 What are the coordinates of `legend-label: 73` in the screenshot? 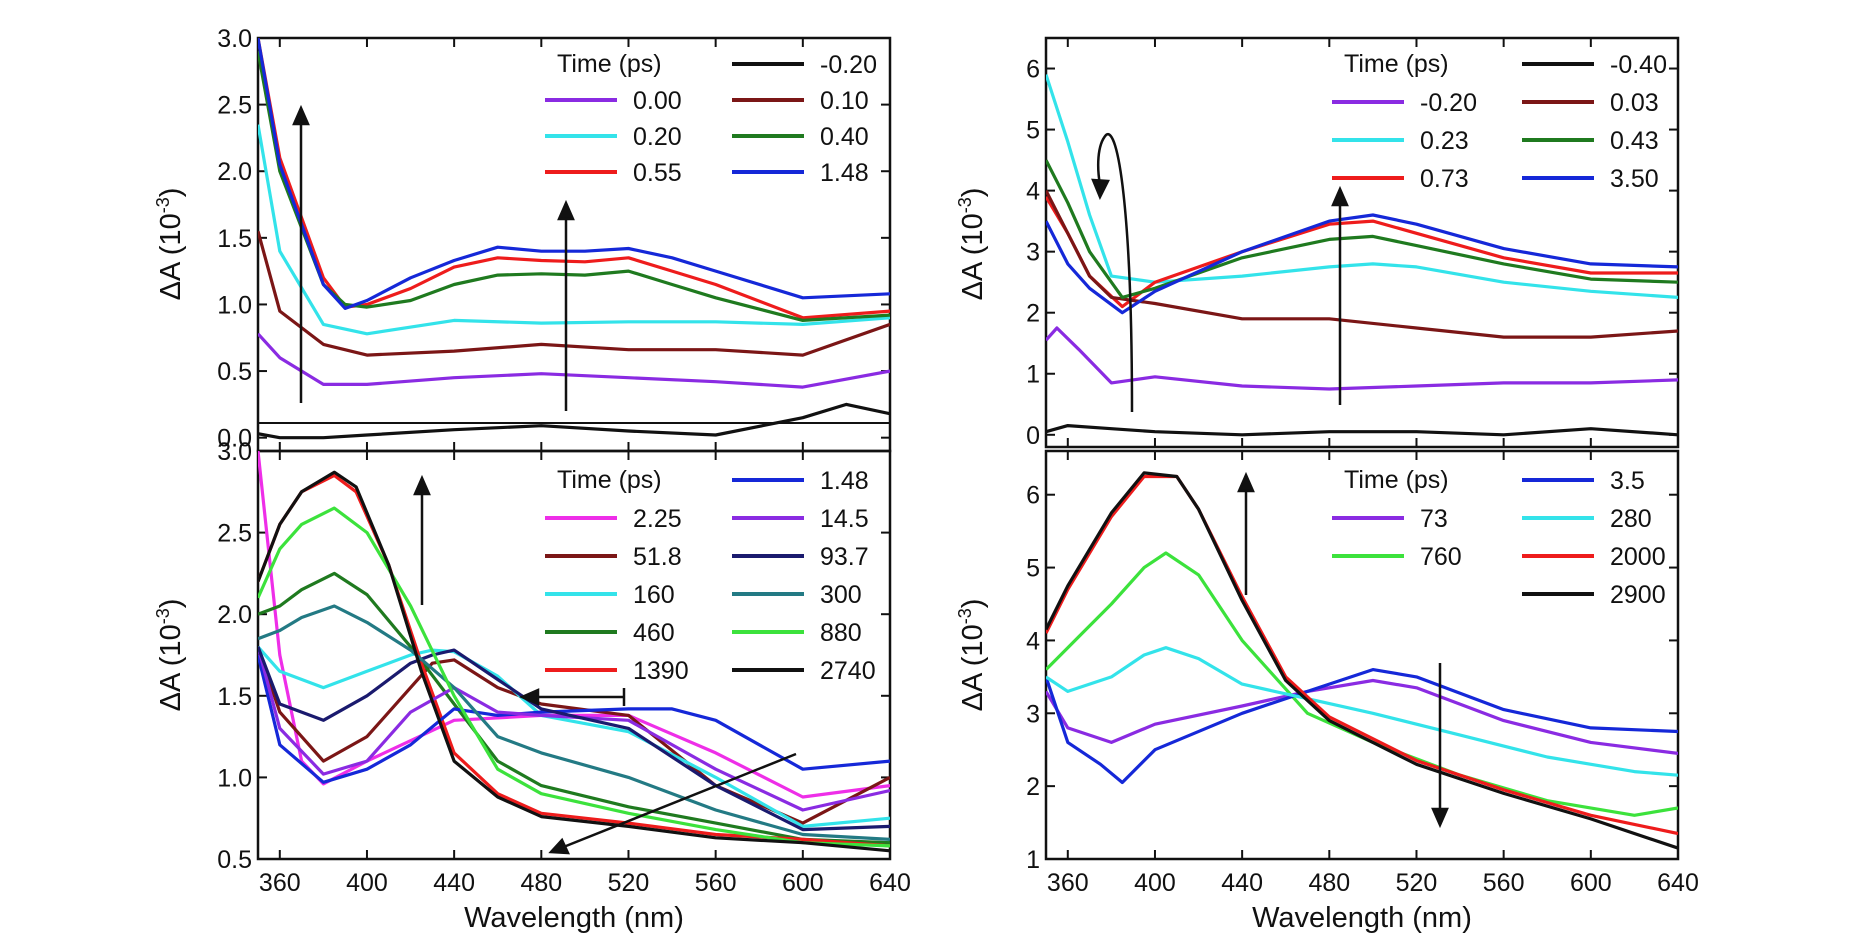 It's located at (1434, 519).